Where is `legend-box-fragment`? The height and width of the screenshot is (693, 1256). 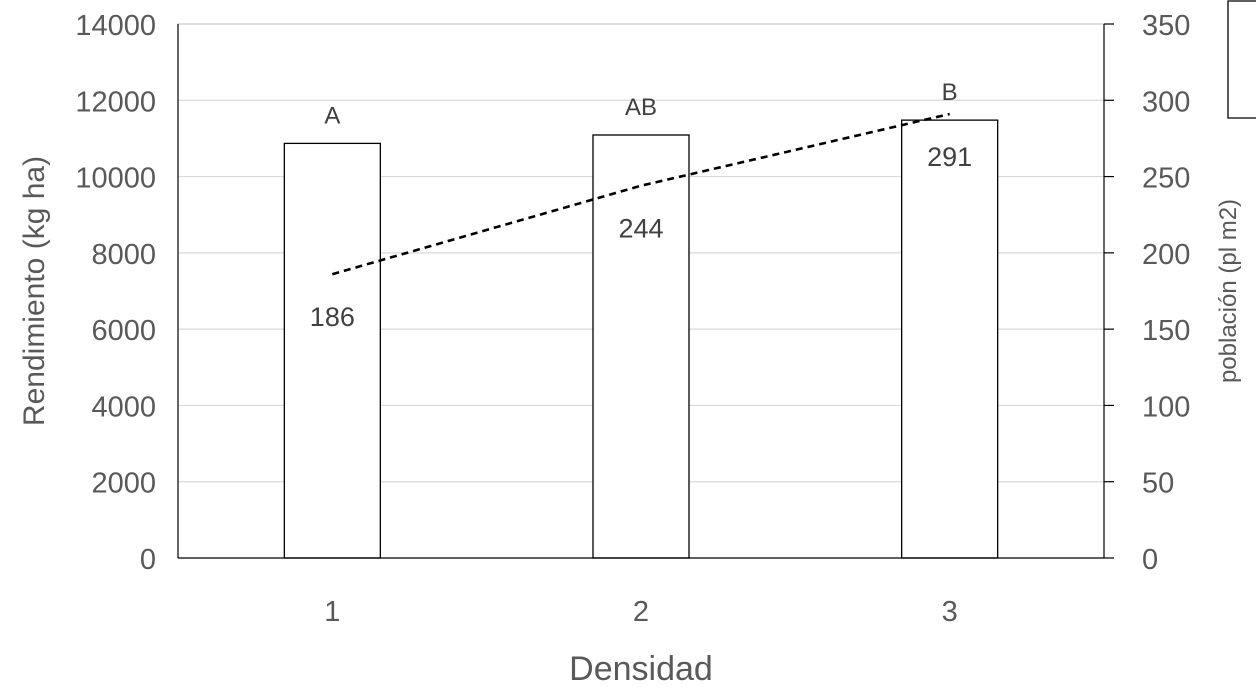 legend-box-fragment is located at coordinates (1241, 59).